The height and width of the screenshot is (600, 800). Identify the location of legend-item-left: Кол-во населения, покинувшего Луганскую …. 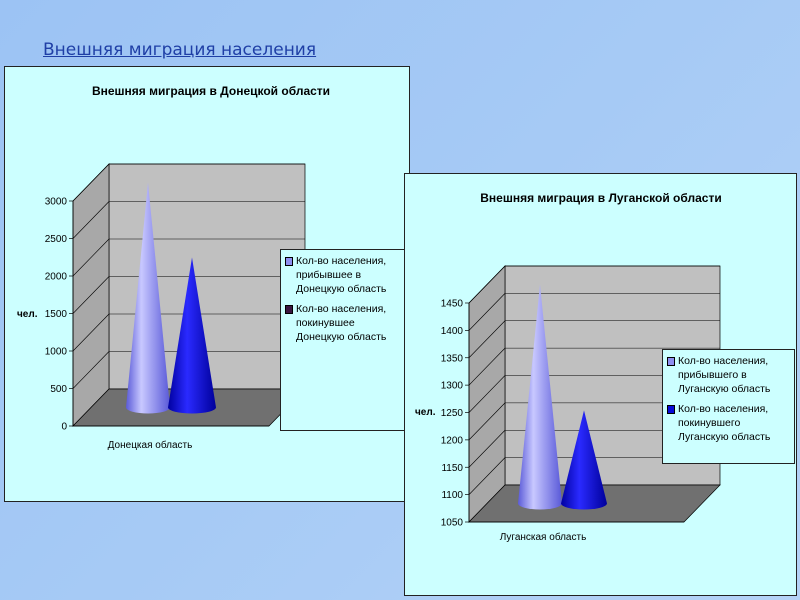
(728, 423).